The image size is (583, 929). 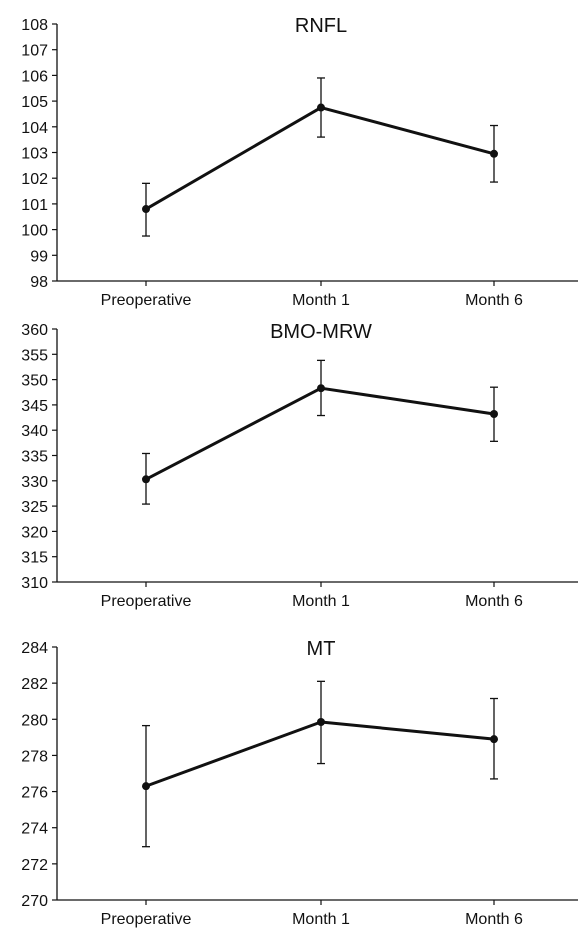 I want to click on y-tick-label: 284, so click(x=34, y=648).